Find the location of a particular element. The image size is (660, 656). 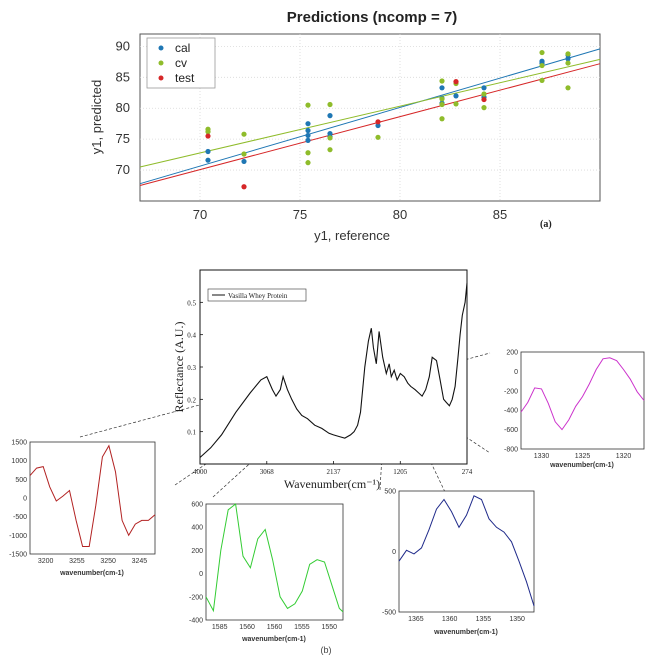

x-tick-label: 75 is located at coordinates (300, 214).